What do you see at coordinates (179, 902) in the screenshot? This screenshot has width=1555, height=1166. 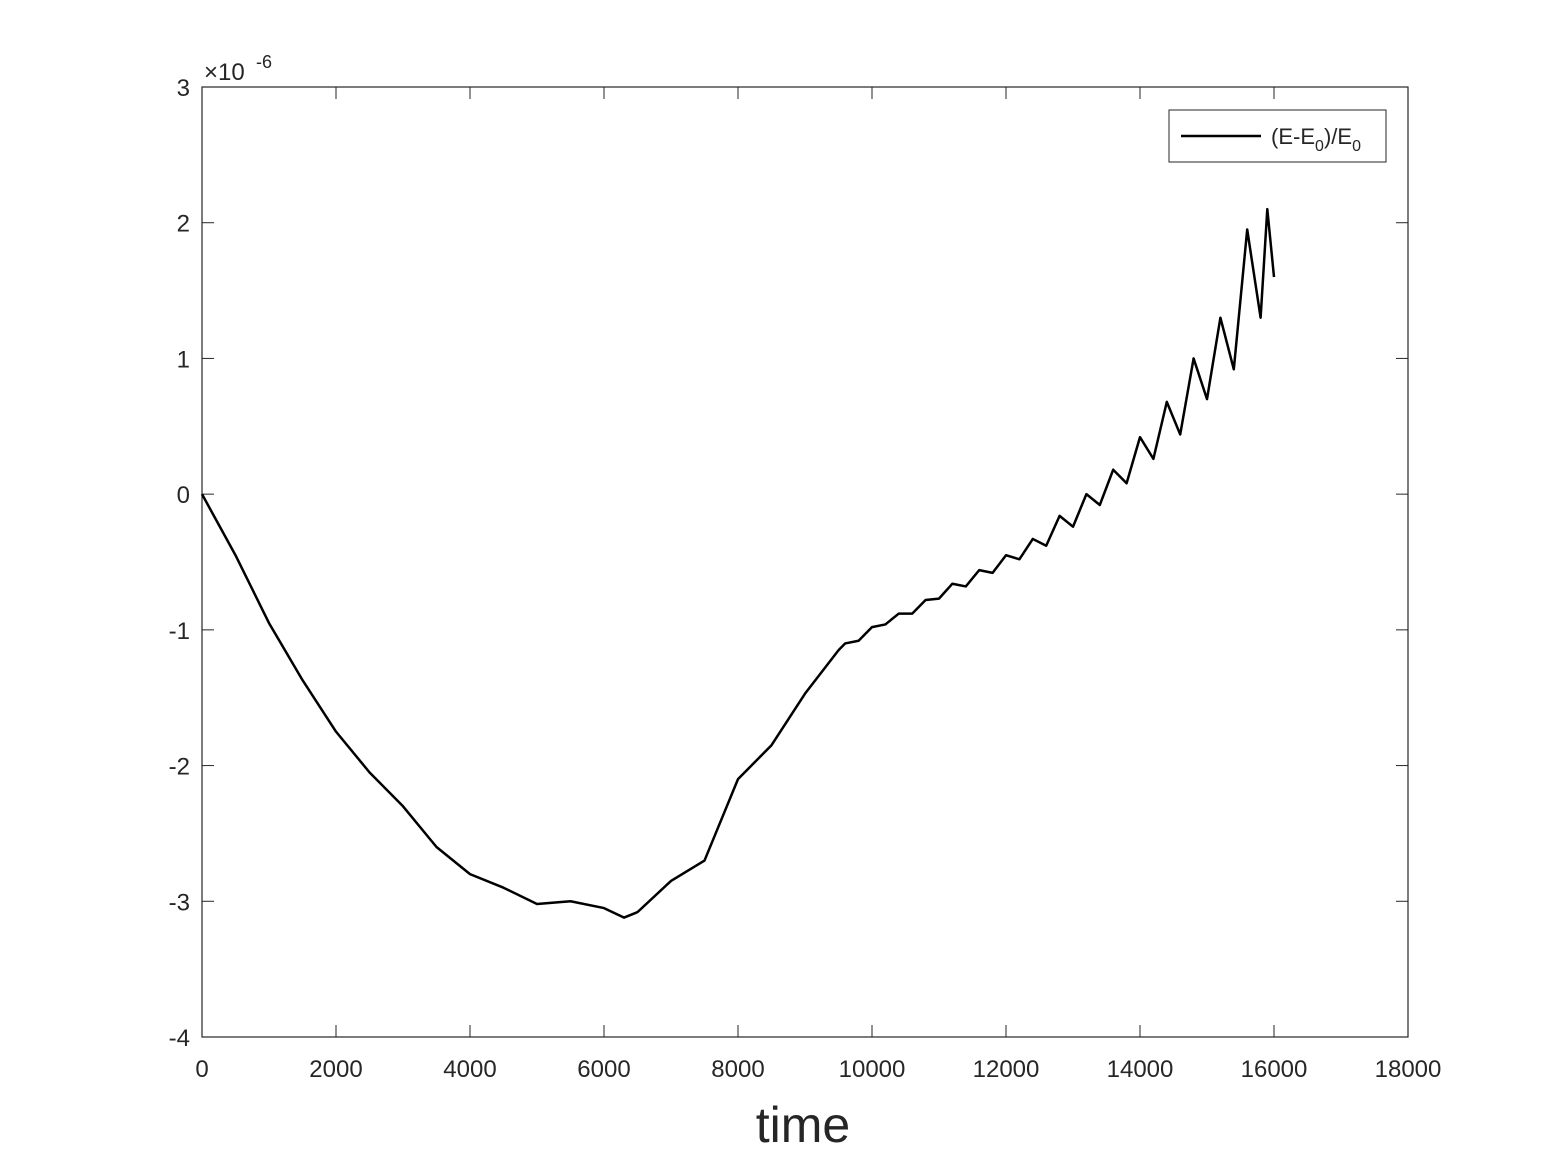 I see `y-tick-label: -3` at bounding box center [179, 902].